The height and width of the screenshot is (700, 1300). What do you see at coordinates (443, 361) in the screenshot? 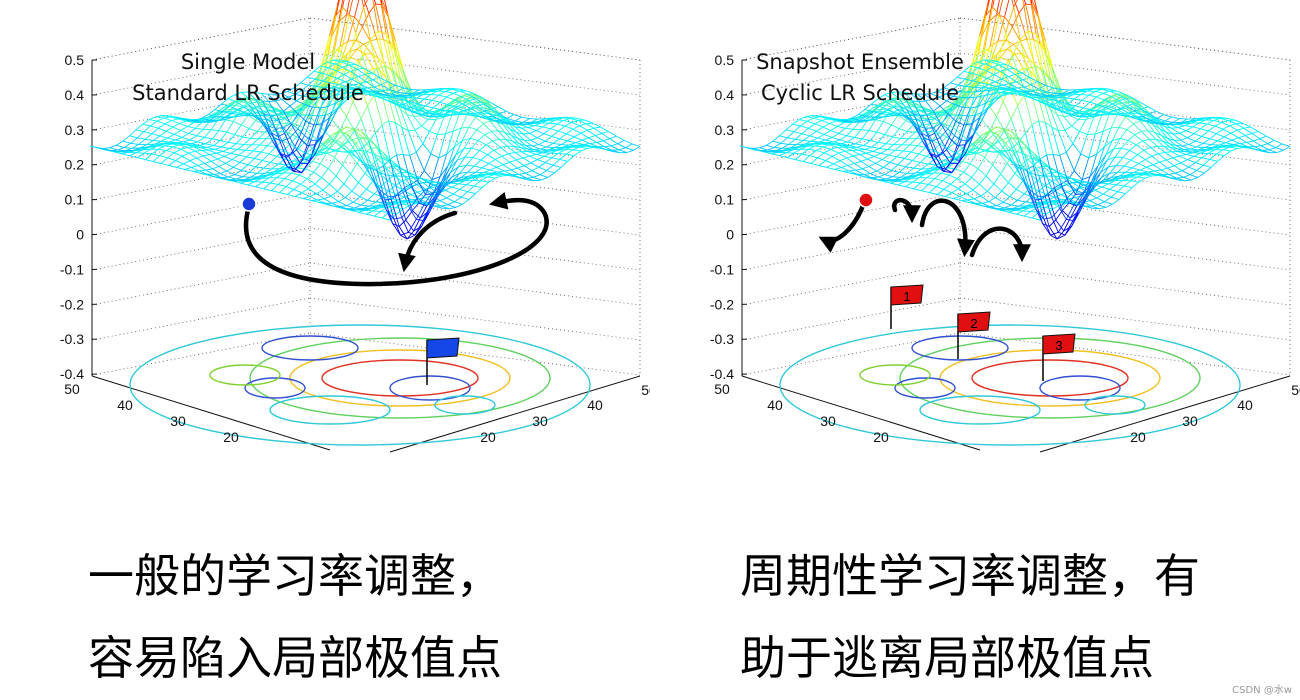
I see `minimum-flag` at bounding box center [443, 361].